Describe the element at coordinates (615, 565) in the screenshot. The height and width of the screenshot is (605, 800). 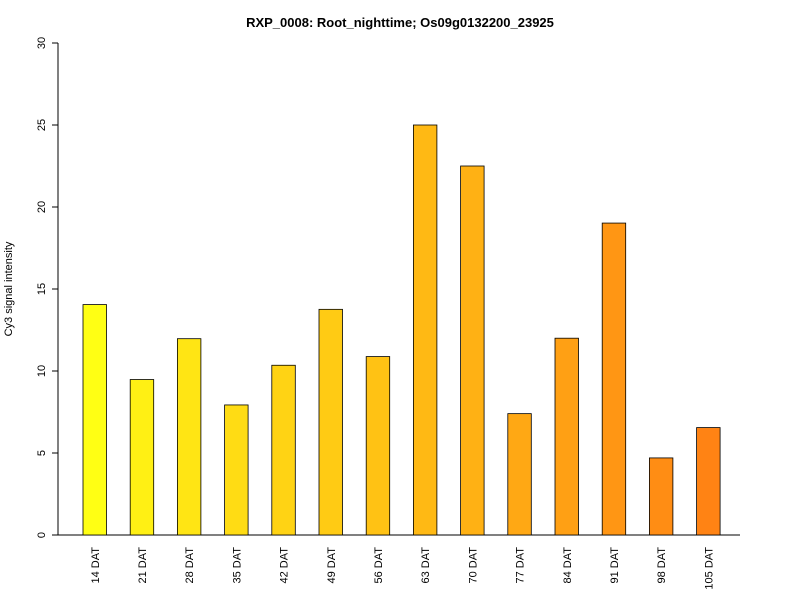
I see `x-tick-label: 91 DAT` at that location.